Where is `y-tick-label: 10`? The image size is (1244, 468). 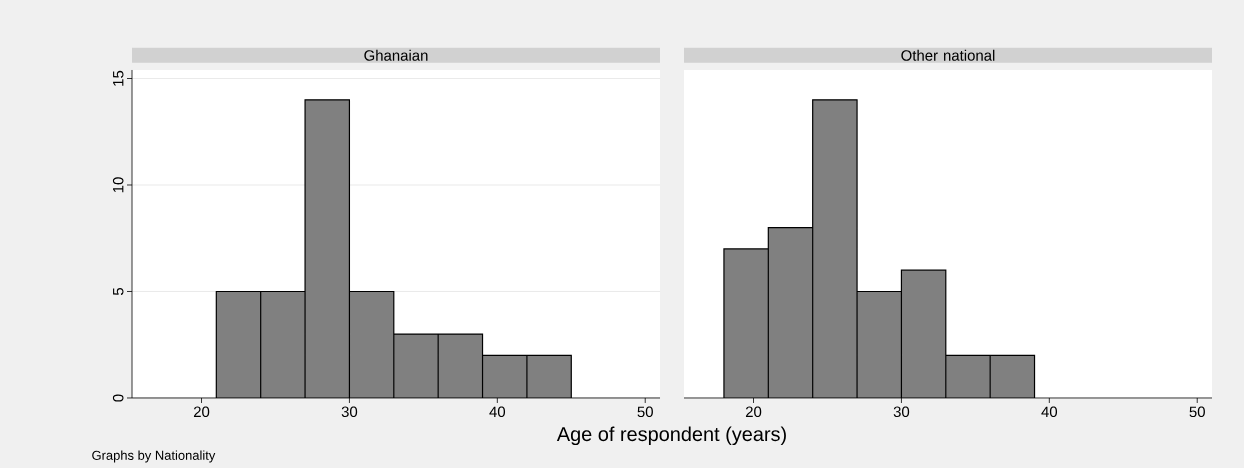 y-tick-label: 10 is located at coordinates (118, 185).